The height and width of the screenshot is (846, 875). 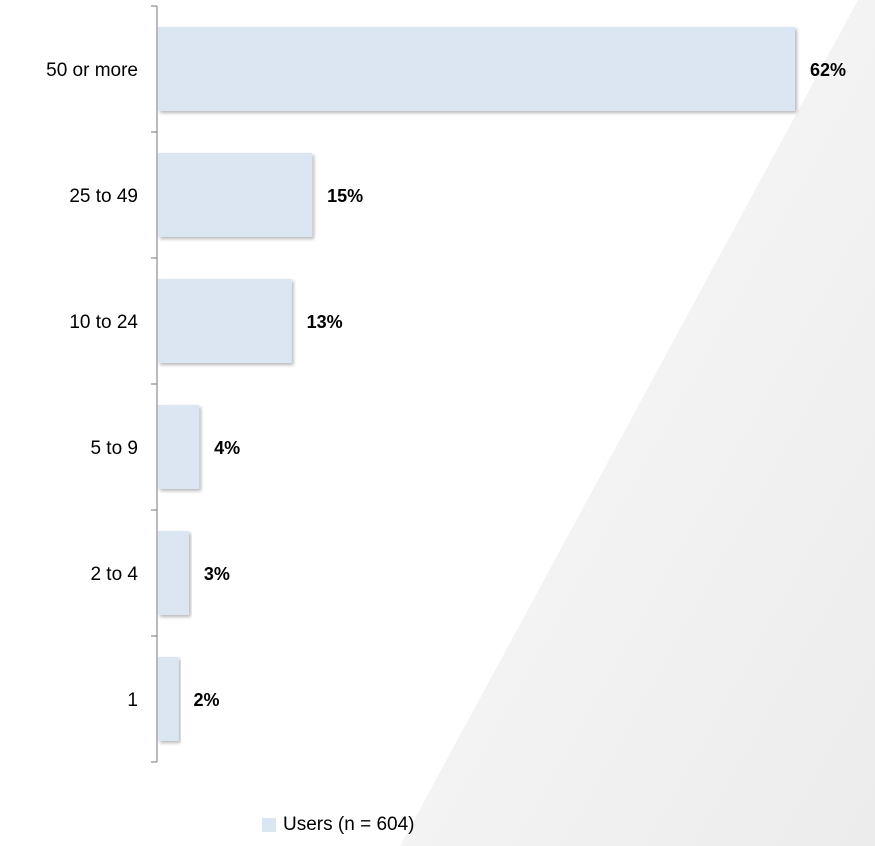 I want to click on category-label-3: 5 to 9, so click(x=114, y=448).